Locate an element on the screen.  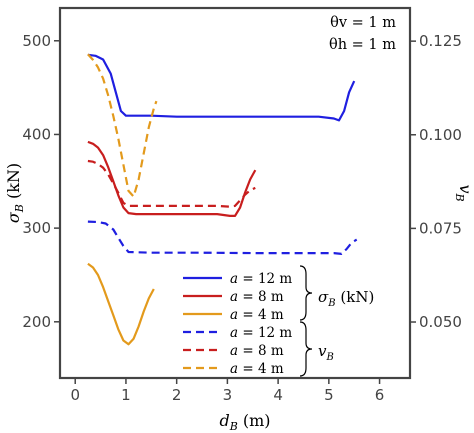
parameter-annotation: θv = 1 m θh = 1 m is located at coordinates (362, 34).